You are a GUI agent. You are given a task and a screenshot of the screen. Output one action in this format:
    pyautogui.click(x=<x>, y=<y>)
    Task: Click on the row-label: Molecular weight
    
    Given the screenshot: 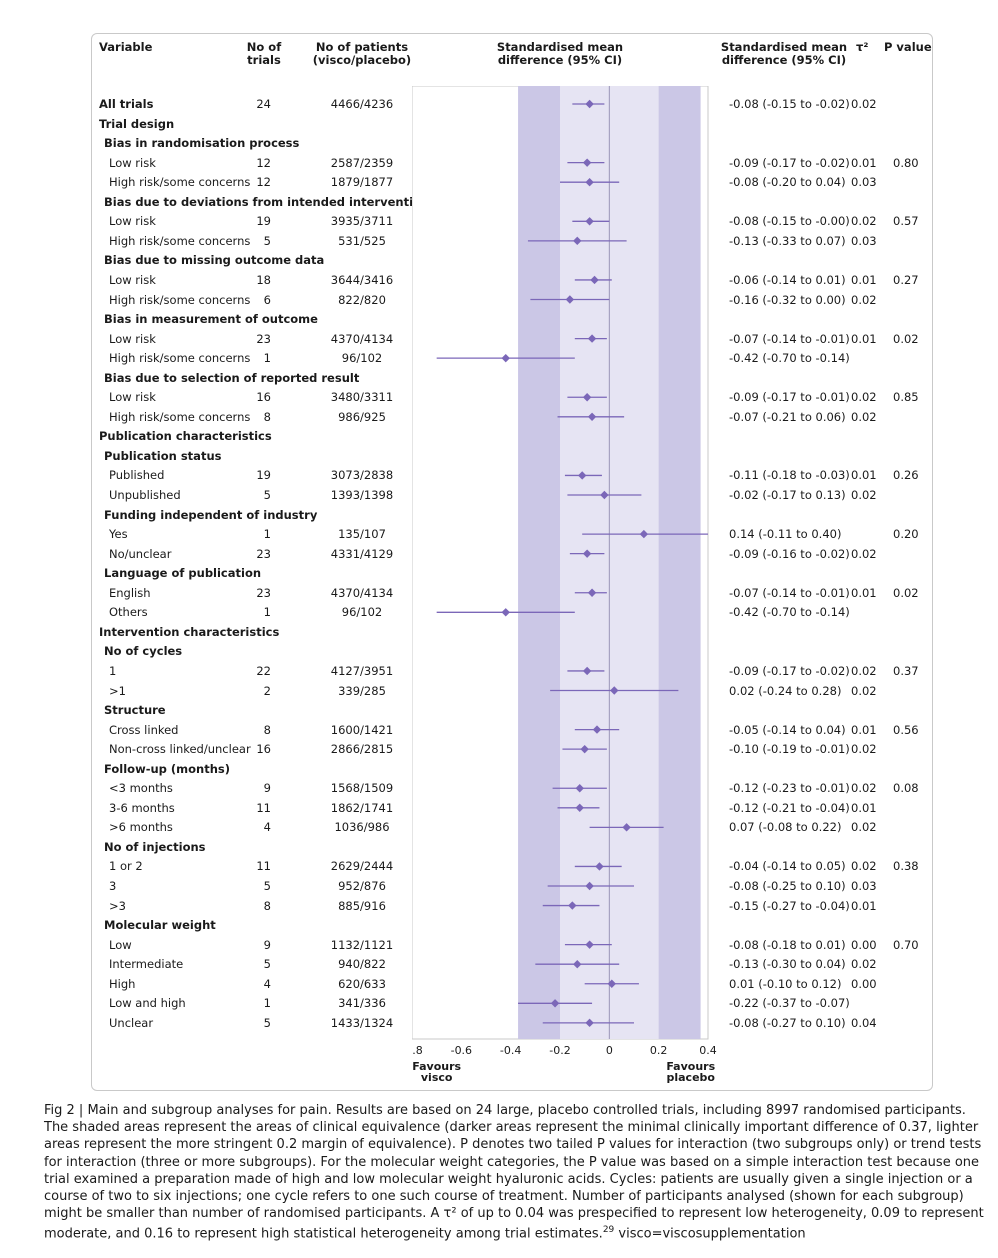 What is the action you would take?
    pyautogui.click(x=160, y=925)
    